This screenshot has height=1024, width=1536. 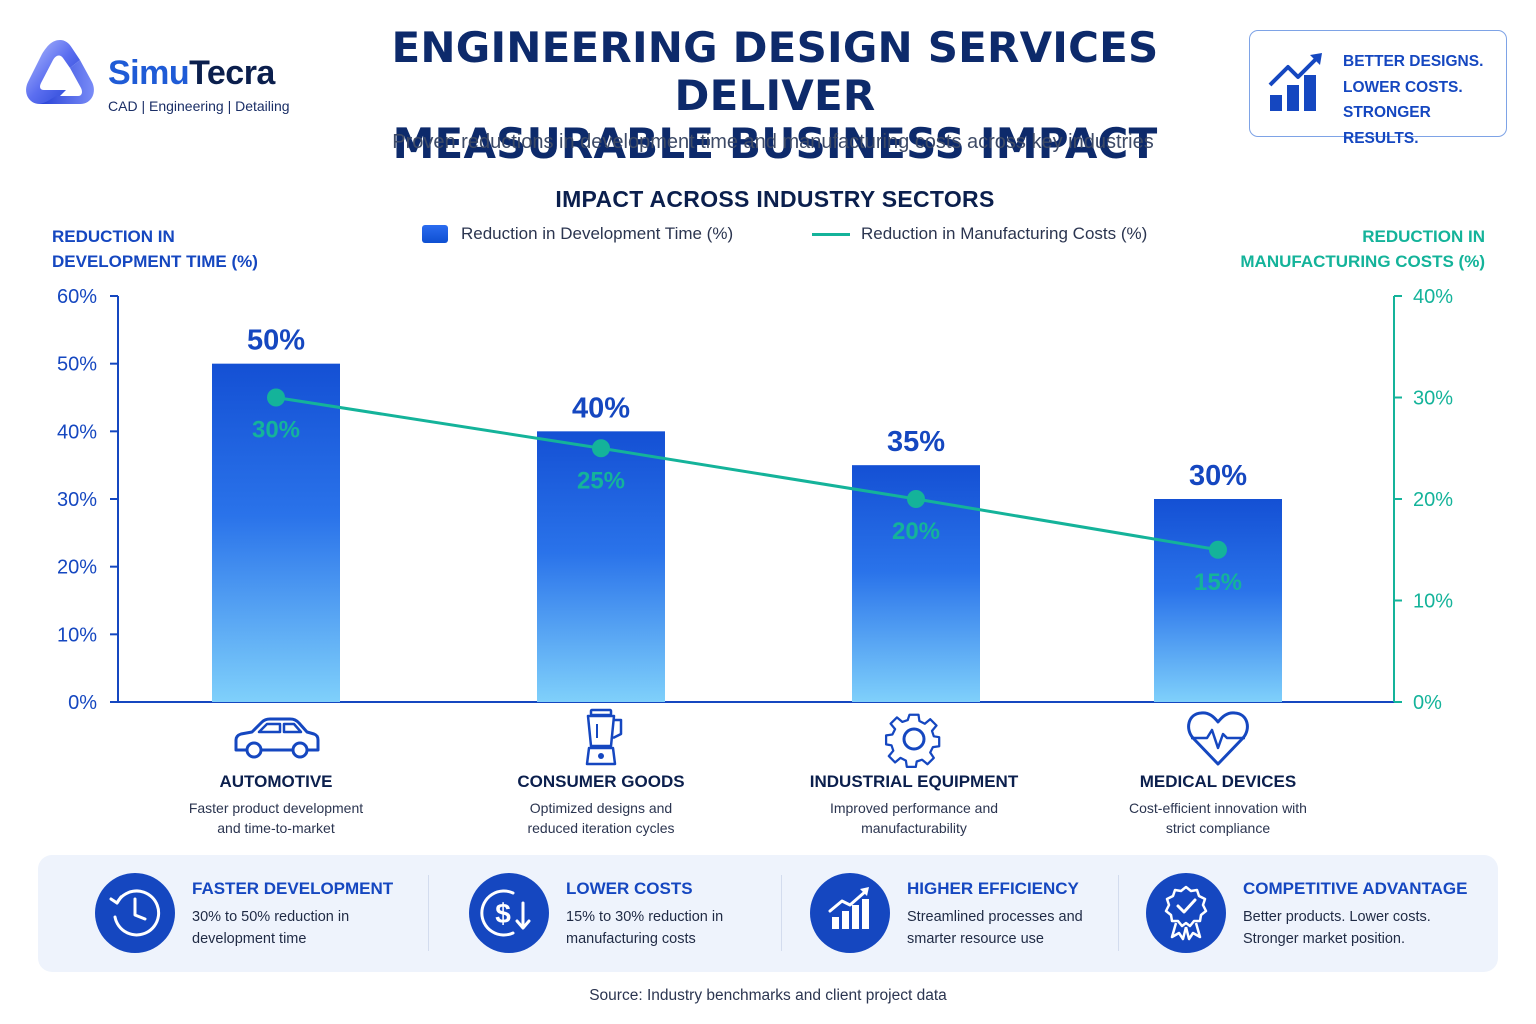 I want to click on brand-logo: SimuTecra CAD | Engineering | Detailing, so click(x=172, y=78).